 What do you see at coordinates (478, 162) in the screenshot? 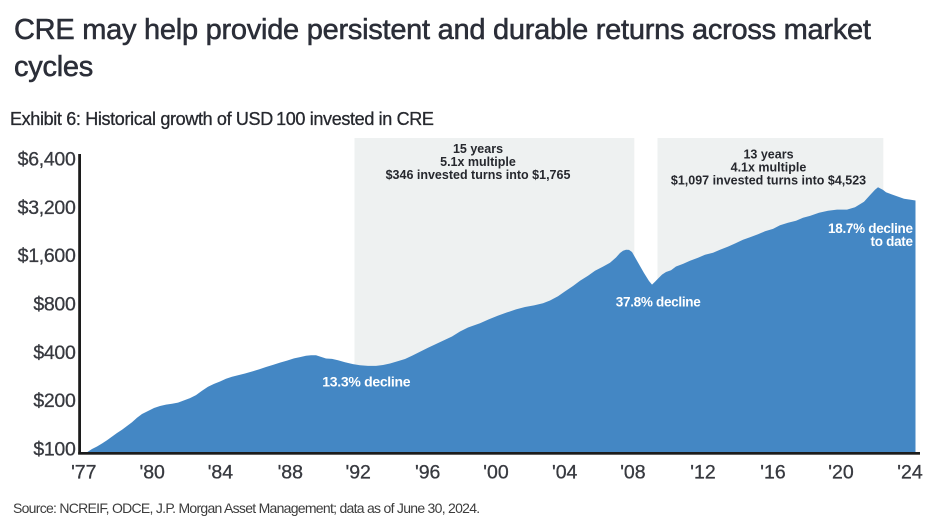
I see `svg-text: 5.1x multiple` at bounding box center [478, 162].